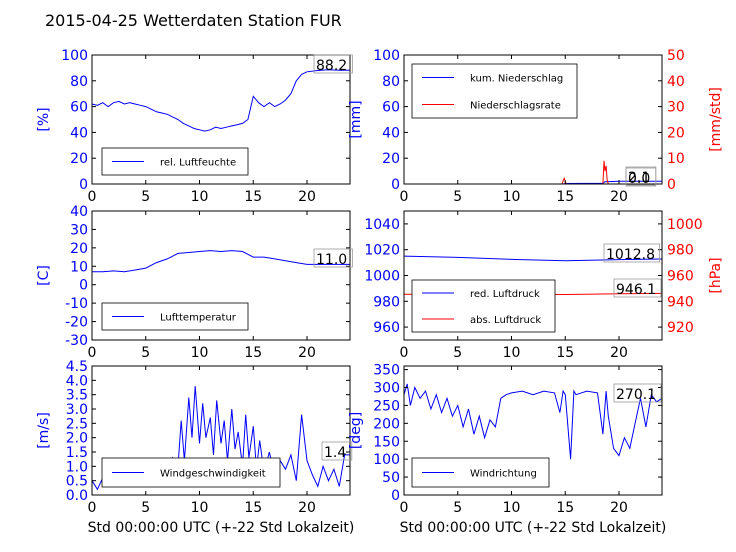 Image resolution: width=736 pixels, height=552 pixels. I want to click on y-axis-label: [%], so click(44, 119).